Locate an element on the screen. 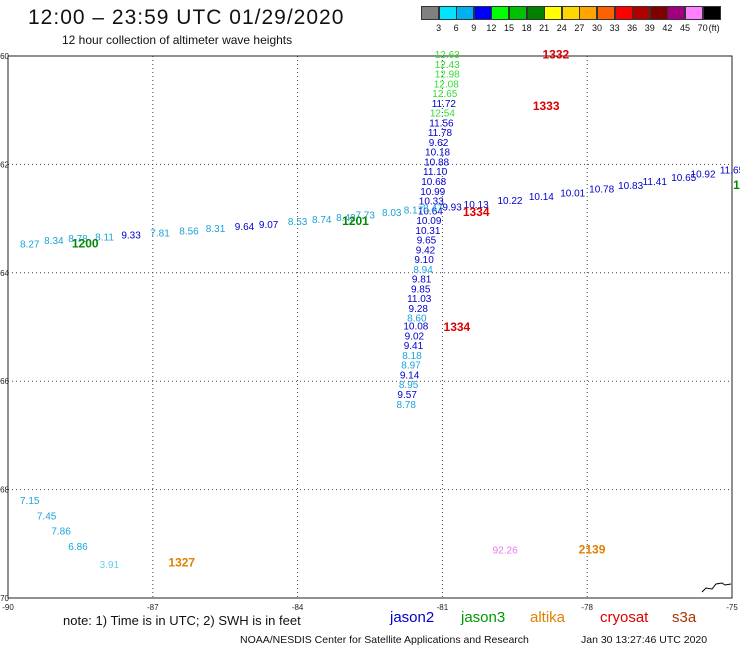 This screenshot has width=740, height=650. wave-height-label: 6.86 is located at coordinates (78, 547).